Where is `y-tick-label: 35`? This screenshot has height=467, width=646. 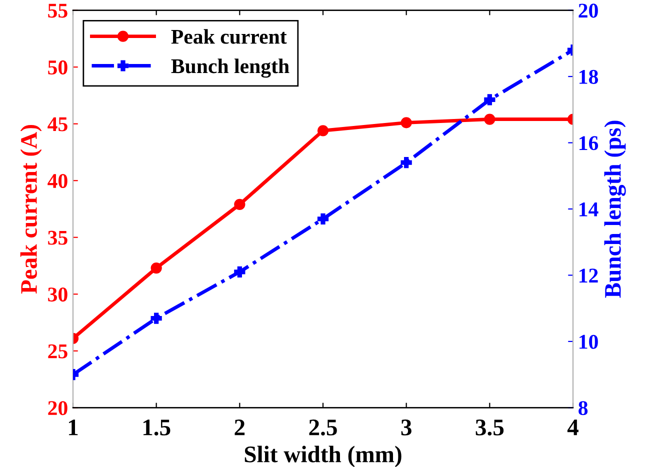 y-tick-label: 35 is located at coordinates (58, 237).